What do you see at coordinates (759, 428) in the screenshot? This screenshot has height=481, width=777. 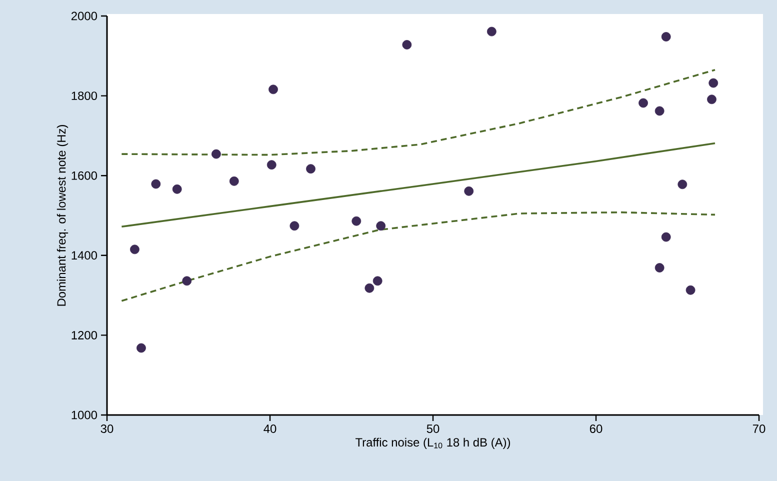 I see `x-tick-label: 70` at bounding box center [759, 428].